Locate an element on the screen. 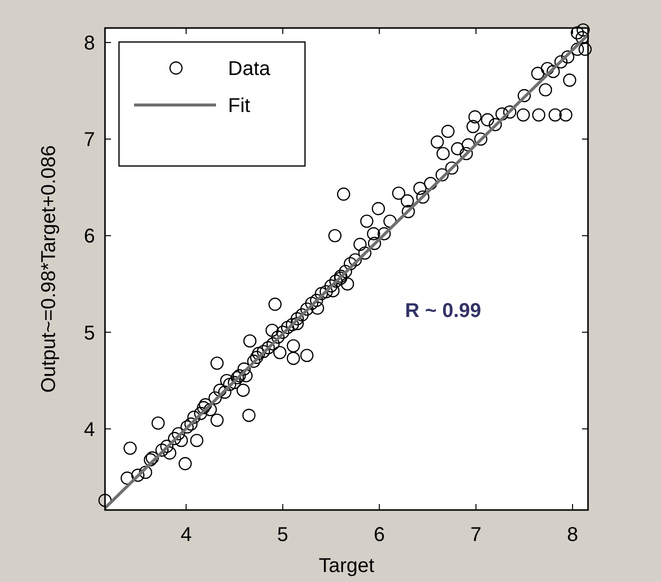 Image resolution: width=661 pixels, height=582 pixels. x-tick-label: 6 is located at coordinates (379, 535).